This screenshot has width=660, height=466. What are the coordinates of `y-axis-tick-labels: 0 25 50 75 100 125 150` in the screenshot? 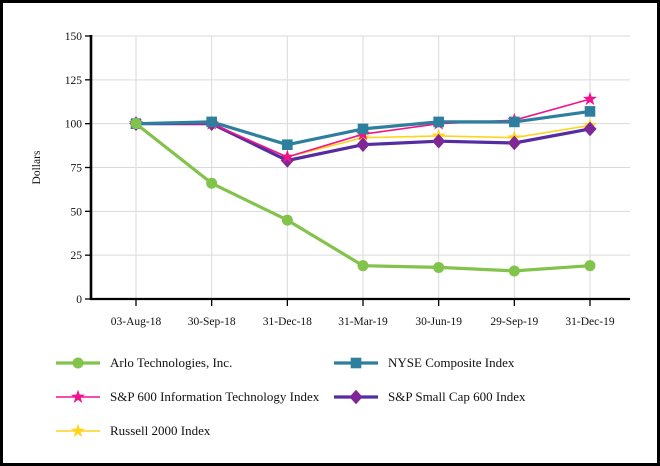 It's located at (74, 168).